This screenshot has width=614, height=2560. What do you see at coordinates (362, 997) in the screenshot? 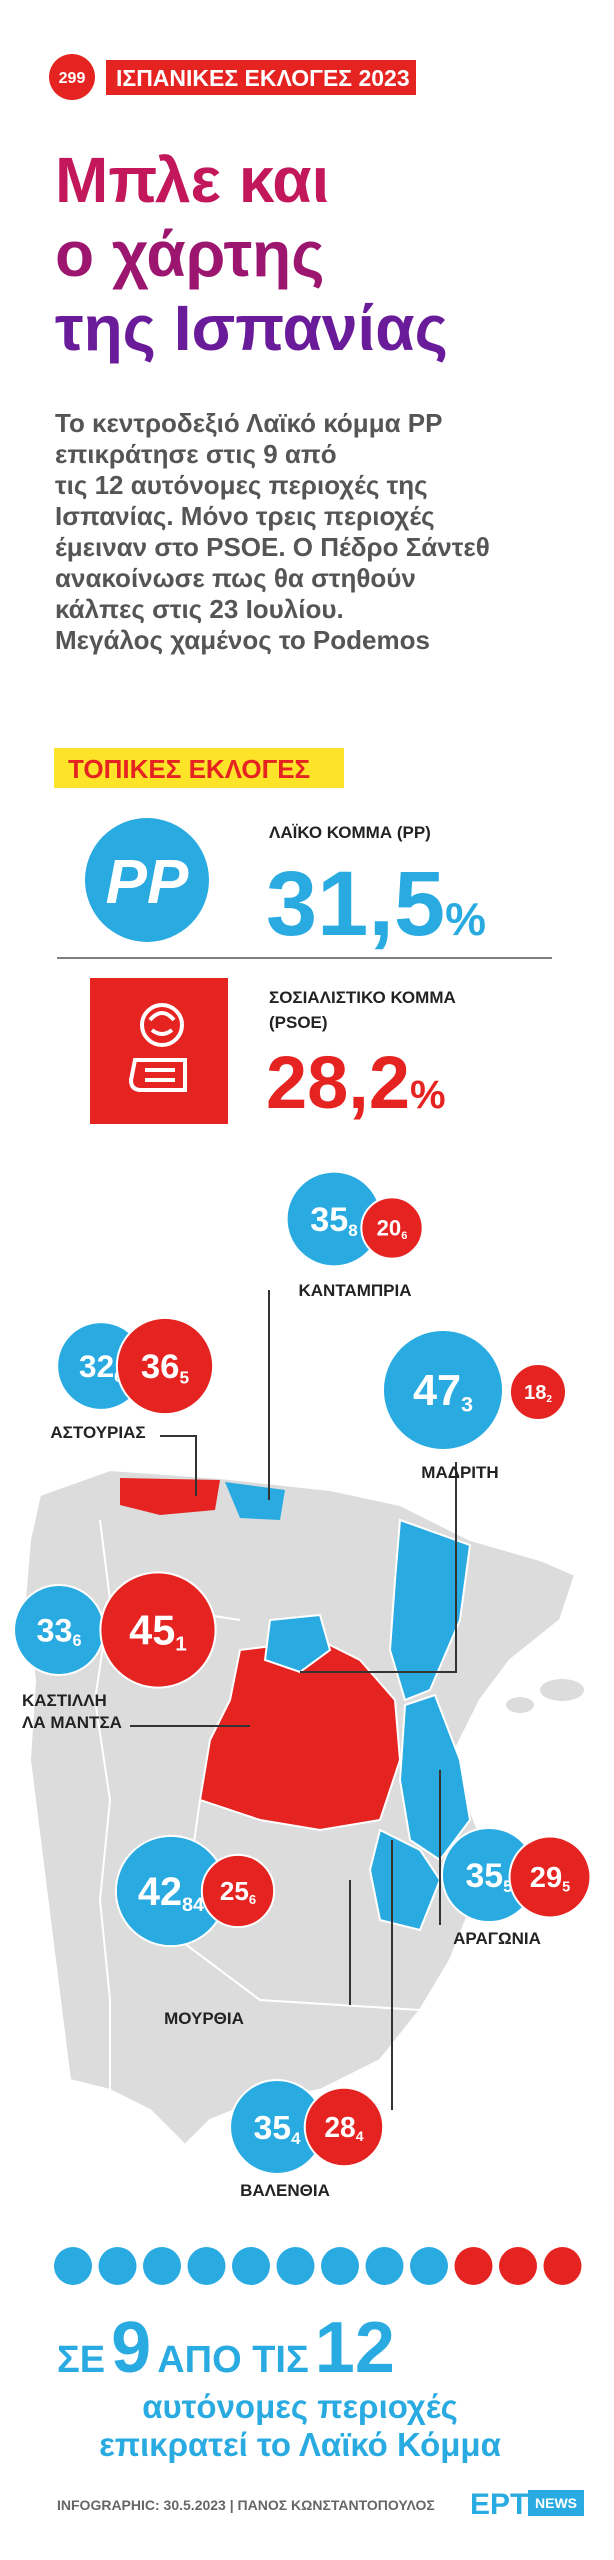
I see `party-name: ΣΟΣΙΑΛΙΣΤΙΚΟ ΚΟΜΜΑ` at bounding box center [362, 997].